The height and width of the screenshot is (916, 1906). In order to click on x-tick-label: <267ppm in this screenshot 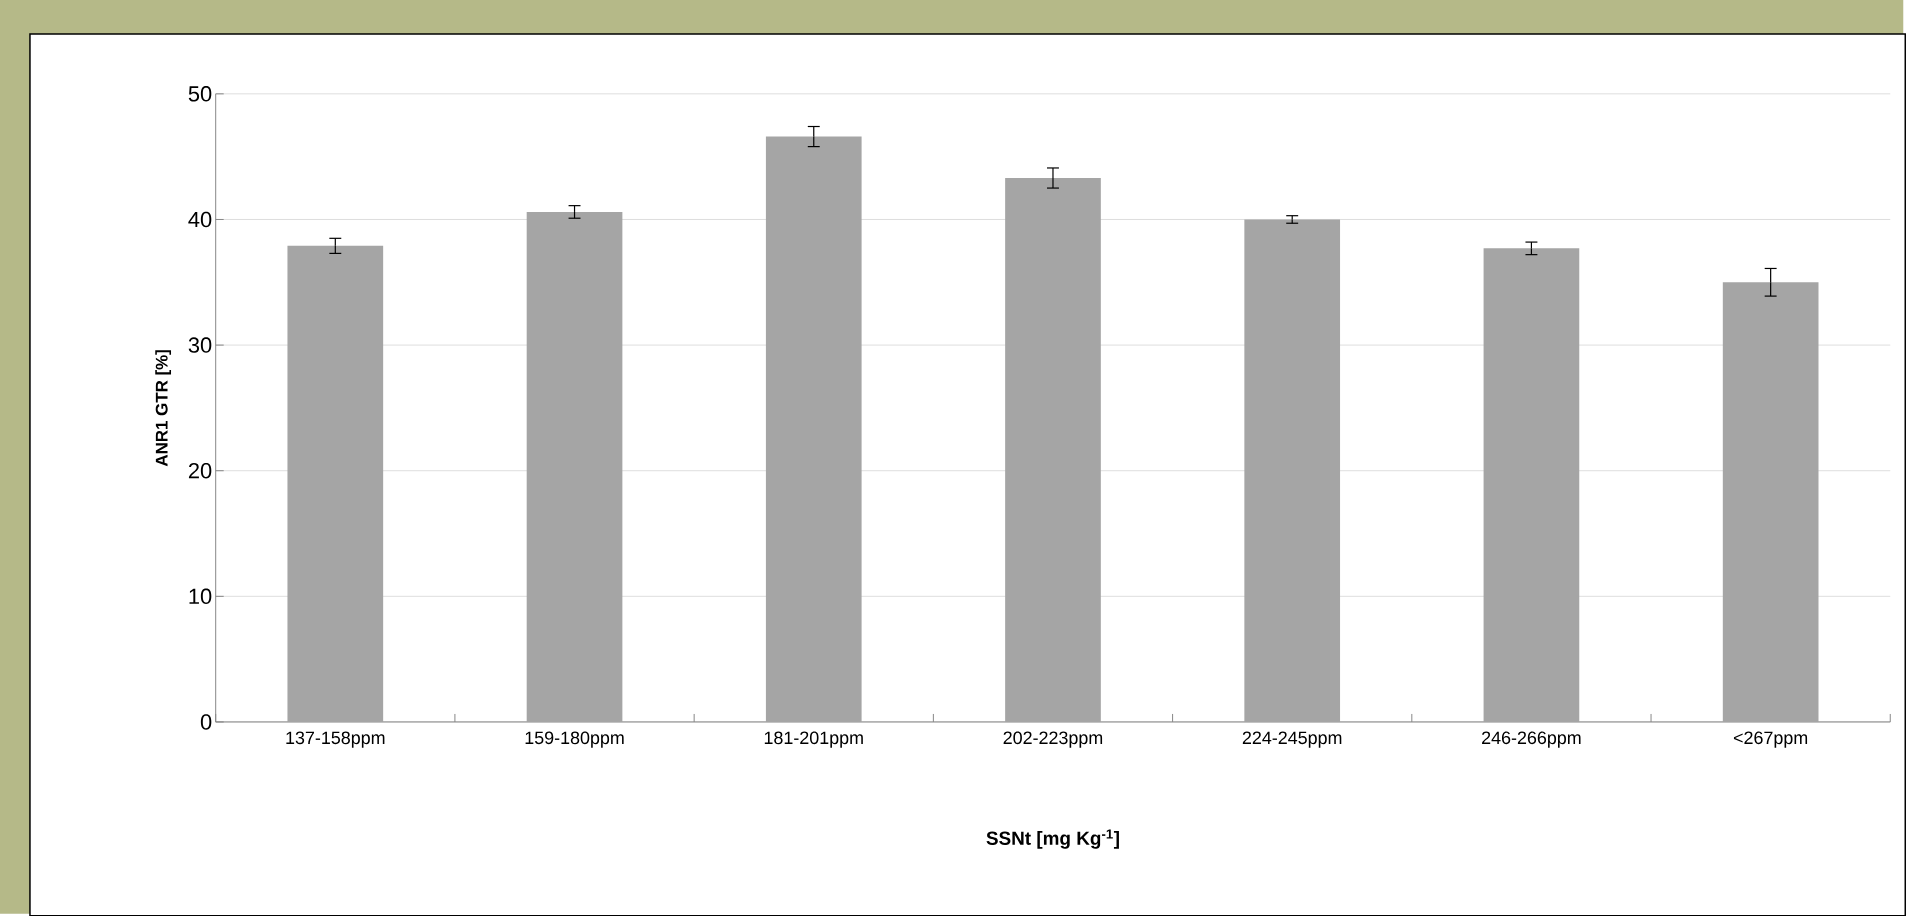, I will do `click(1770, 739)`.